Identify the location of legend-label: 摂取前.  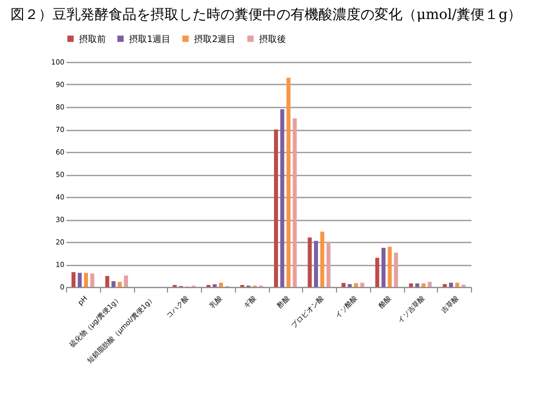
(92, 39).